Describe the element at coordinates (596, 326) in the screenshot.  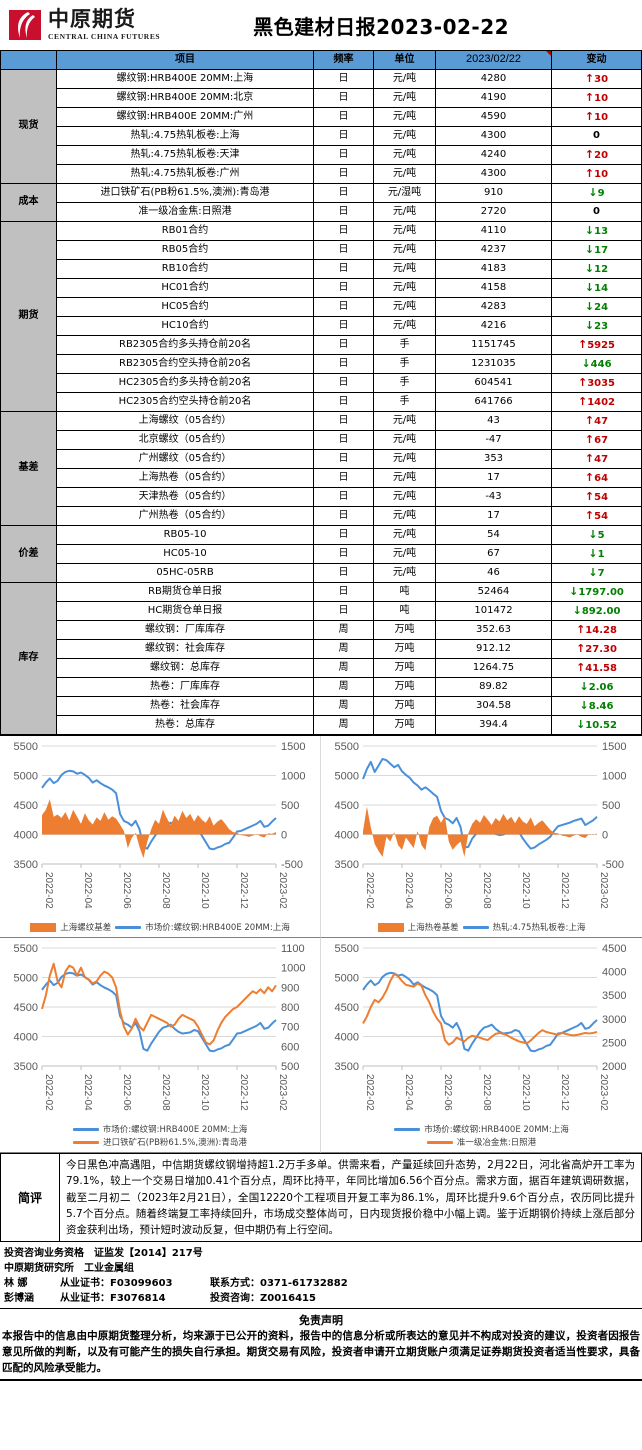
I see `cell-change: ↓23` at that location.